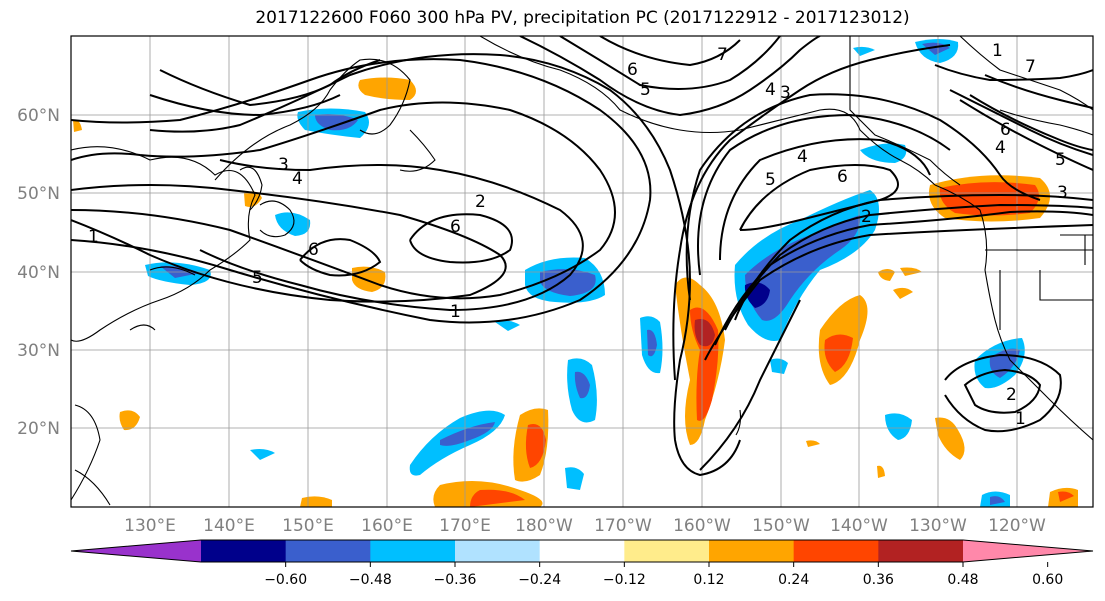  I want to click on colorbar-tick-label: 0.24, so click(793, 580).